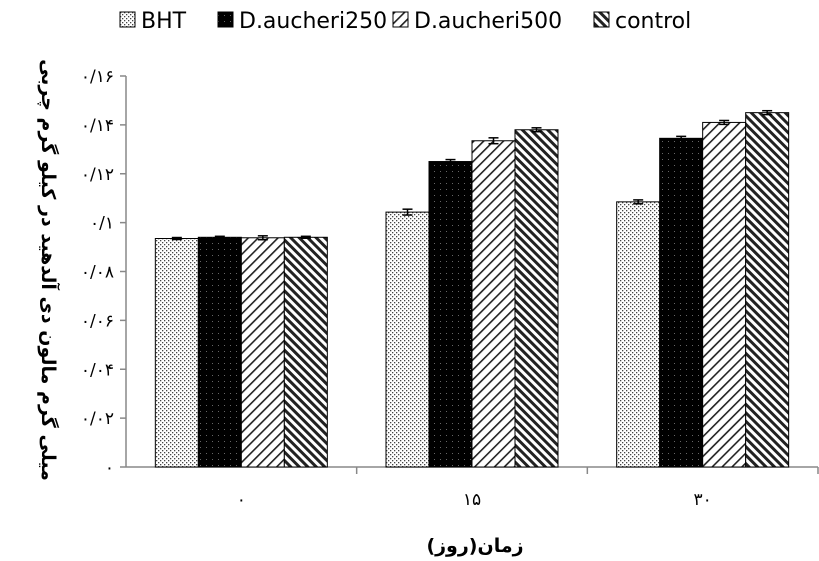 The height and width of the screenshot is (561, 819). What do you see at coordinates (488, 21) in the screenshot?
I see `legend-label: D.aucheri500` at bounding box center [488, 21].